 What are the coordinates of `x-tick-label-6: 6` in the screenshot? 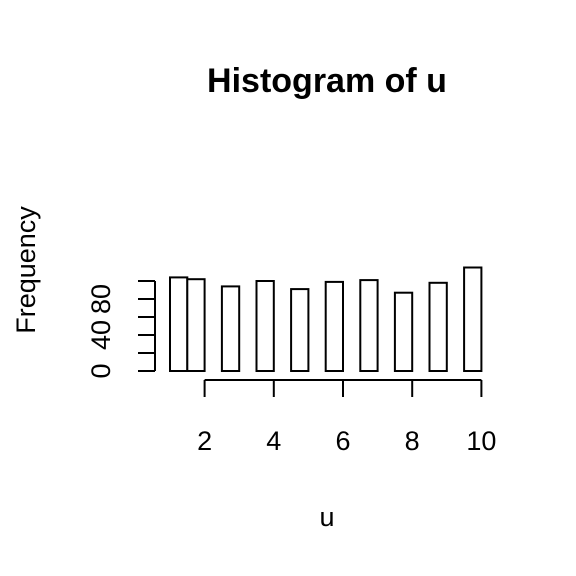 It's located at (342, 441).